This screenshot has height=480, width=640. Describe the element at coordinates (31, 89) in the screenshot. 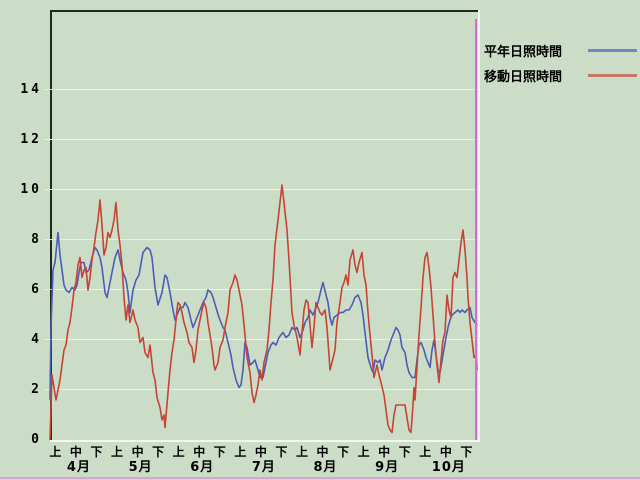

I see `y-axis-label-14: 14` at that location.